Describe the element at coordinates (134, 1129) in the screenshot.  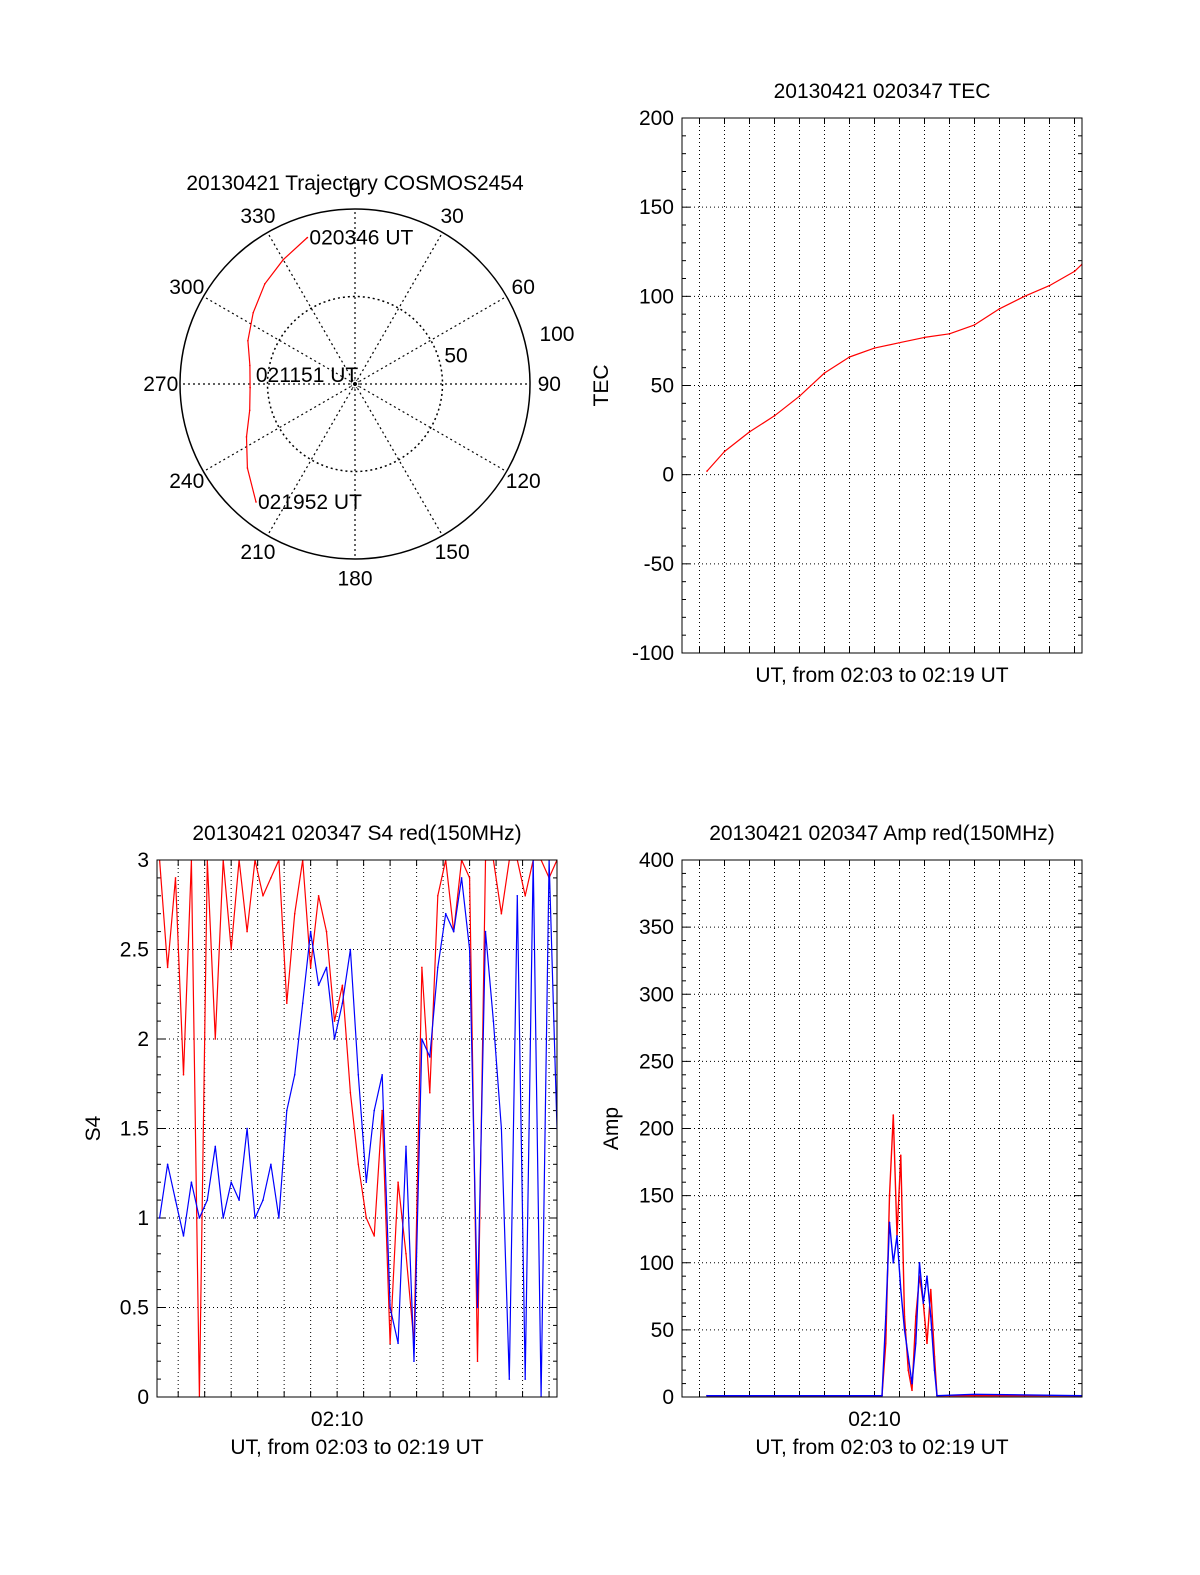
I see `y-tick-label: 1.5` at that location.